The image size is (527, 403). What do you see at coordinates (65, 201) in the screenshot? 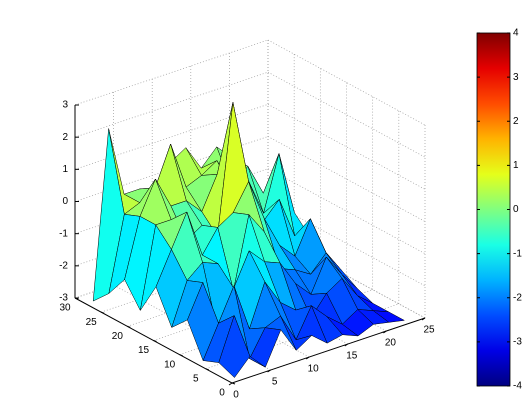
I see `z-tick-label: 0` at bounding box center [65, 201].